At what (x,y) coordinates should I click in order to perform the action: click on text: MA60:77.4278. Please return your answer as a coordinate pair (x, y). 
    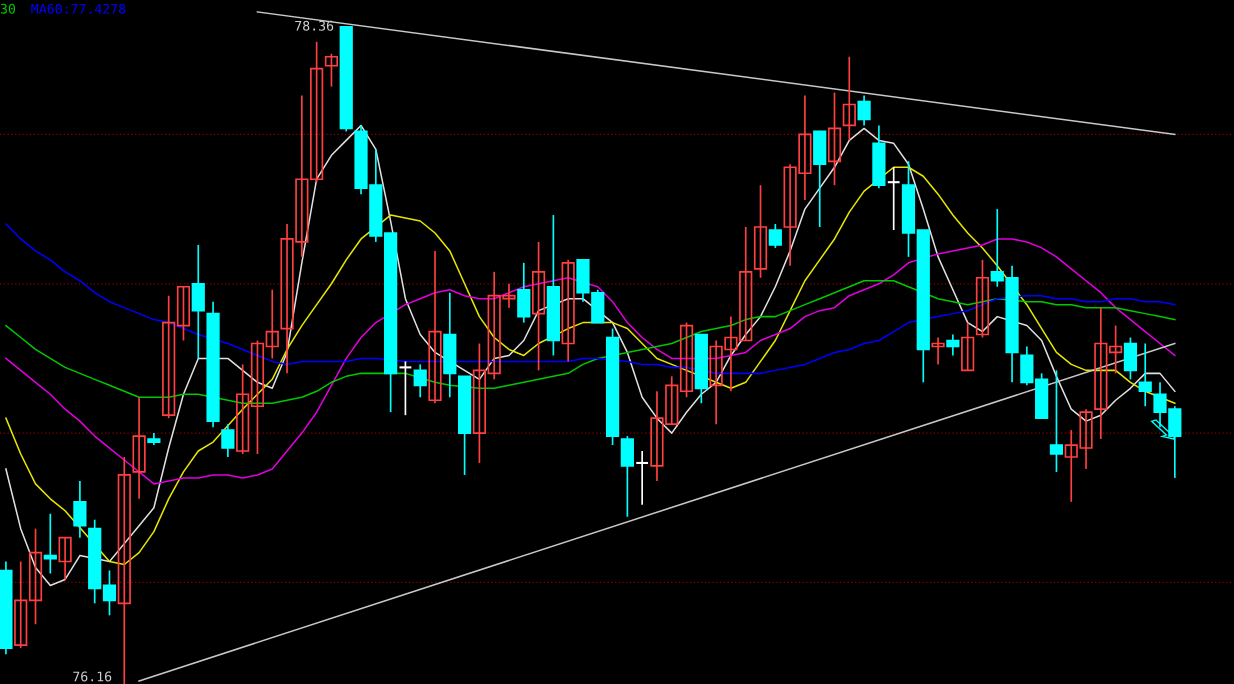
    Looking at the image, I should click on (78, 8).